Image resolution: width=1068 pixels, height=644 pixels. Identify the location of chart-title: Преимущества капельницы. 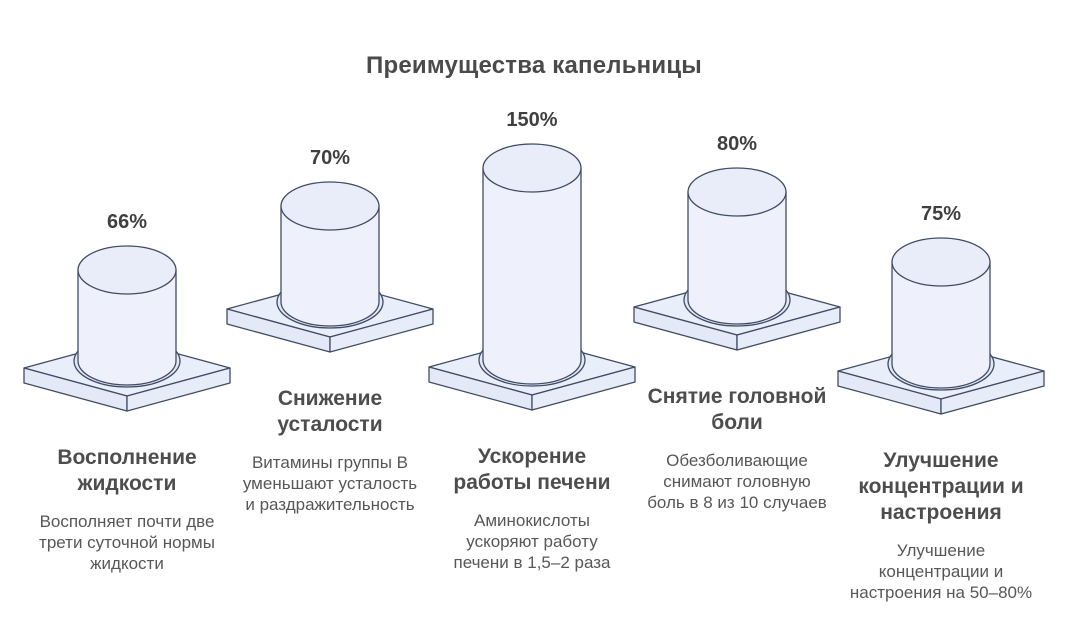
(534, 65).